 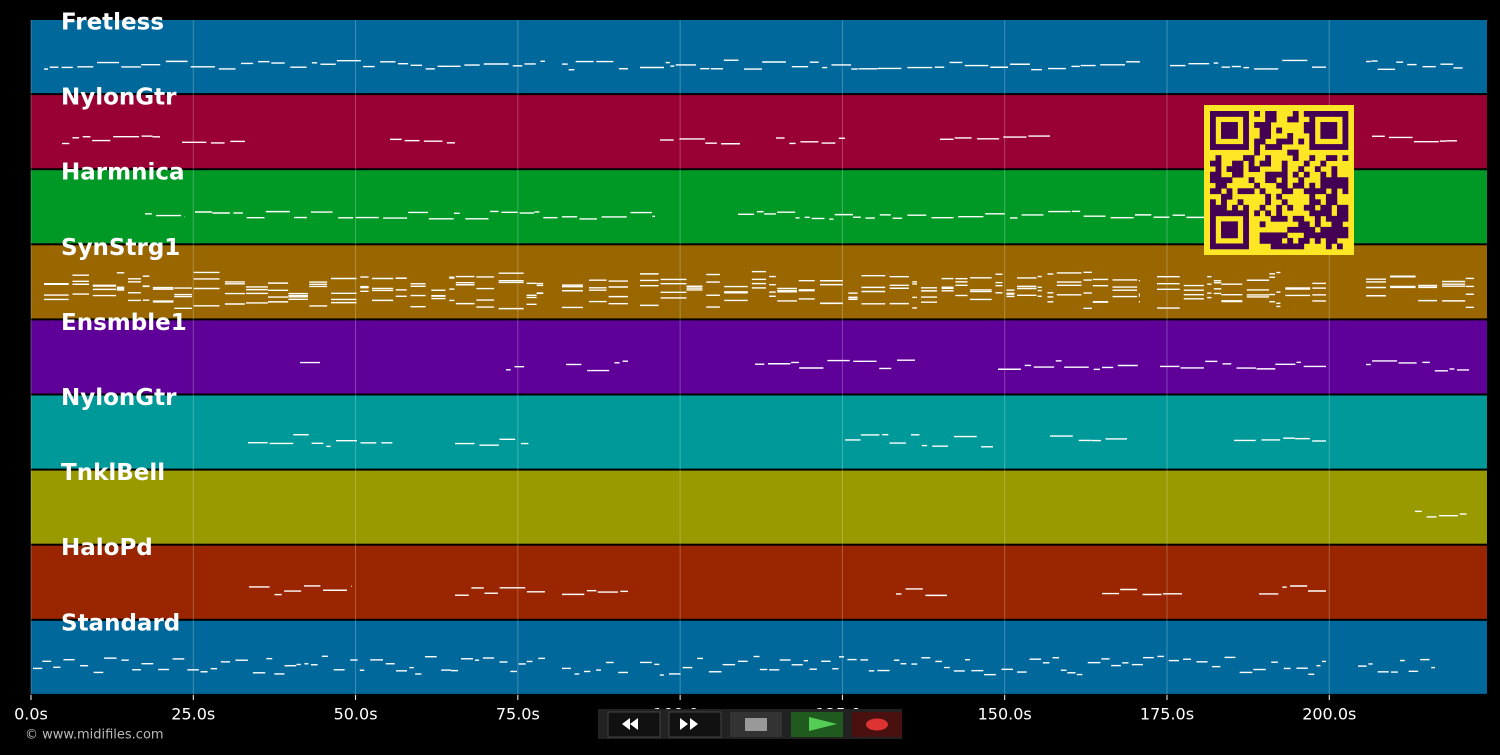 I want to click on play-button, so click(x=817, y=724).